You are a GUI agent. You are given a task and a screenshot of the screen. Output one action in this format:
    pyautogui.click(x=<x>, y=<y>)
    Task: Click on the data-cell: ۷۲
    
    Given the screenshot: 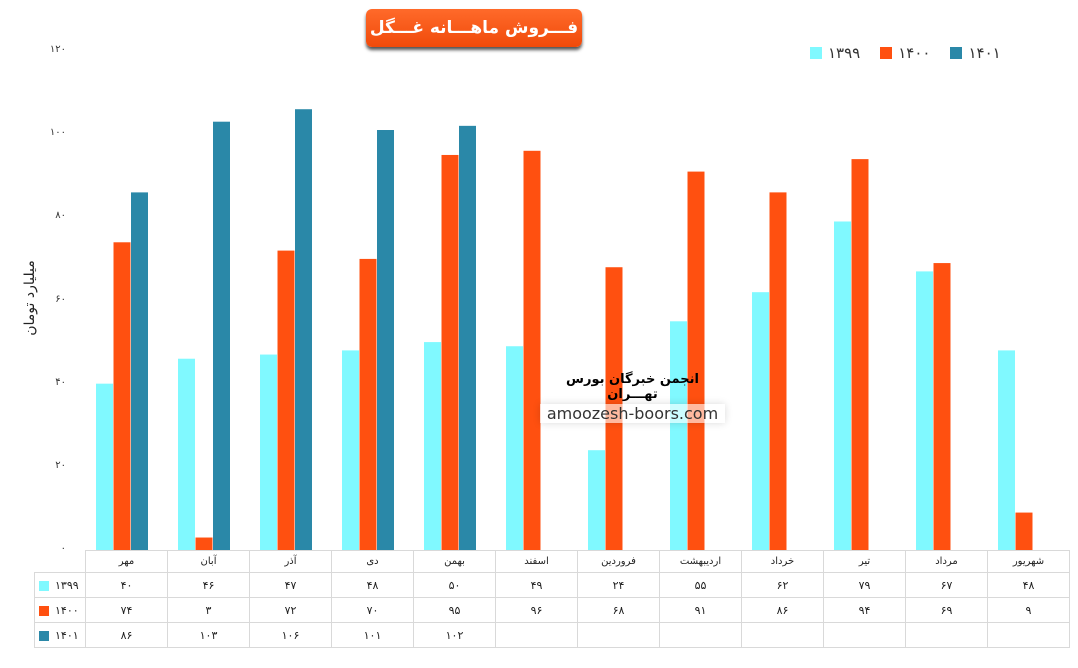 What is the action you would take?
    pyautogui.click(x=290, y=610)
    